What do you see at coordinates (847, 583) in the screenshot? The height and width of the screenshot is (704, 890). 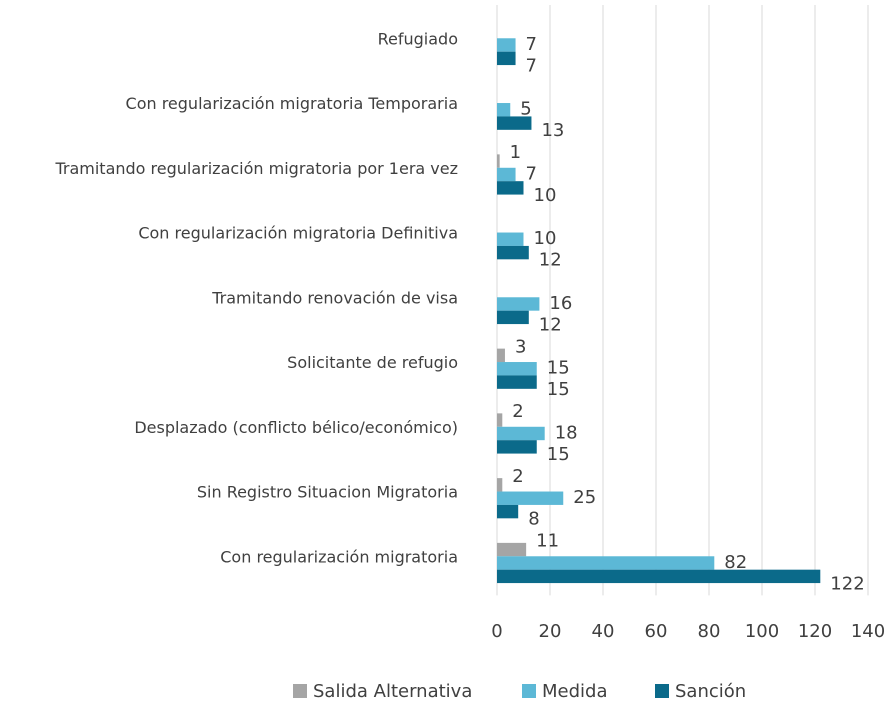 I see `data-label: 122` at bounding box center [847, 583].